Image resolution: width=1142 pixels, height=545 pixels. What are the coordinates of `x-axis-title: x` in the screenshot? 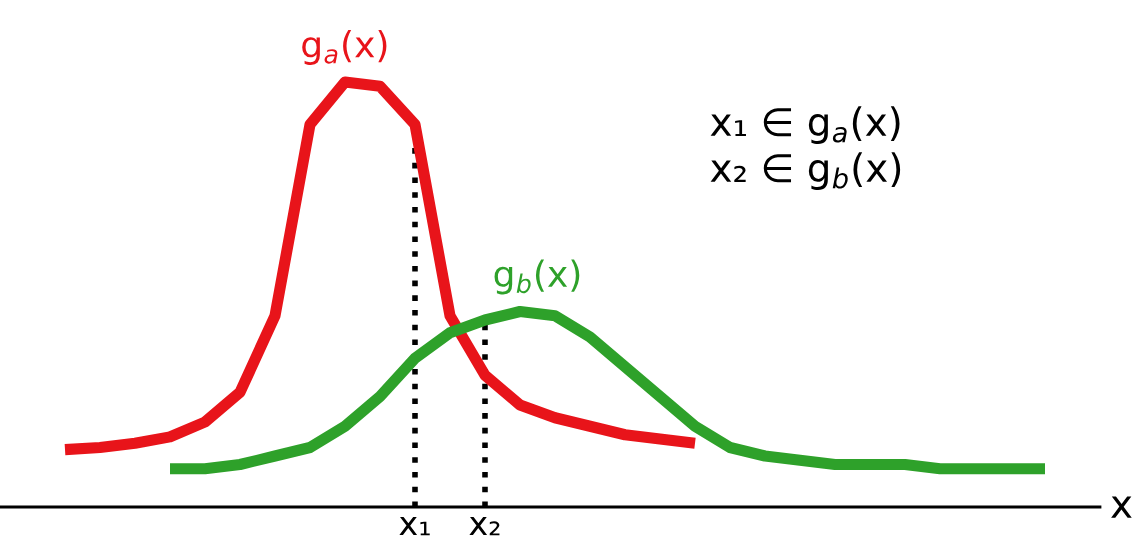 It's located at (1121, 507).